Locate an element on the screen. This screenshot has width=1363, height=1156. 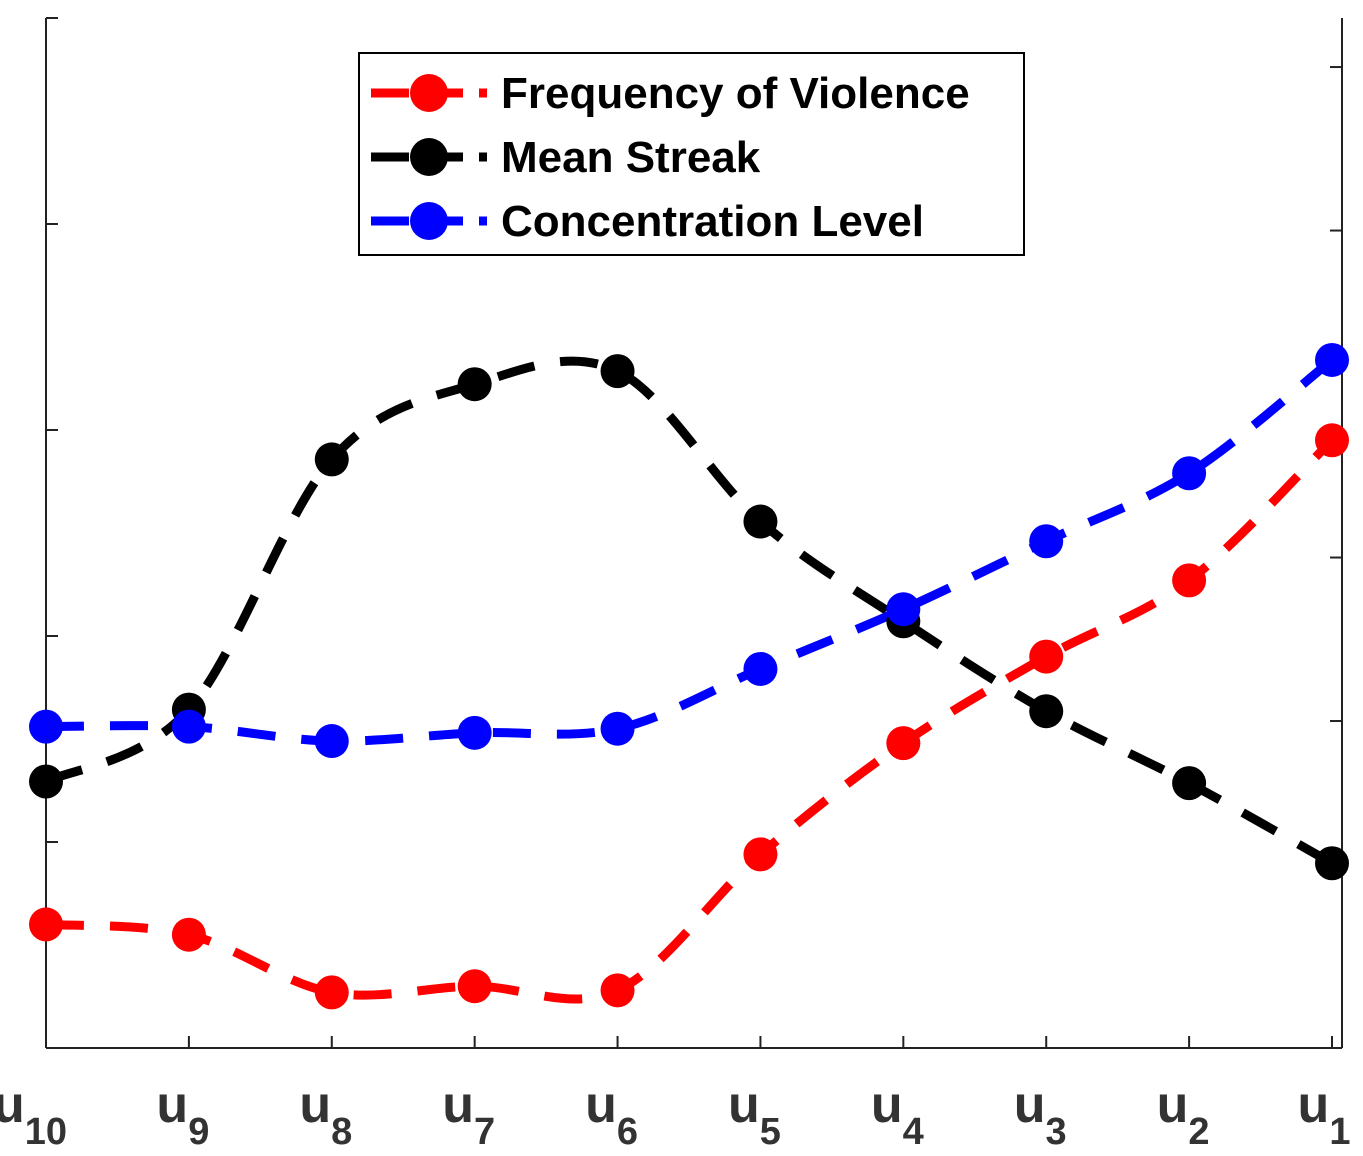
x-tick-label: u2 is located at coordinates (1183, 1114).